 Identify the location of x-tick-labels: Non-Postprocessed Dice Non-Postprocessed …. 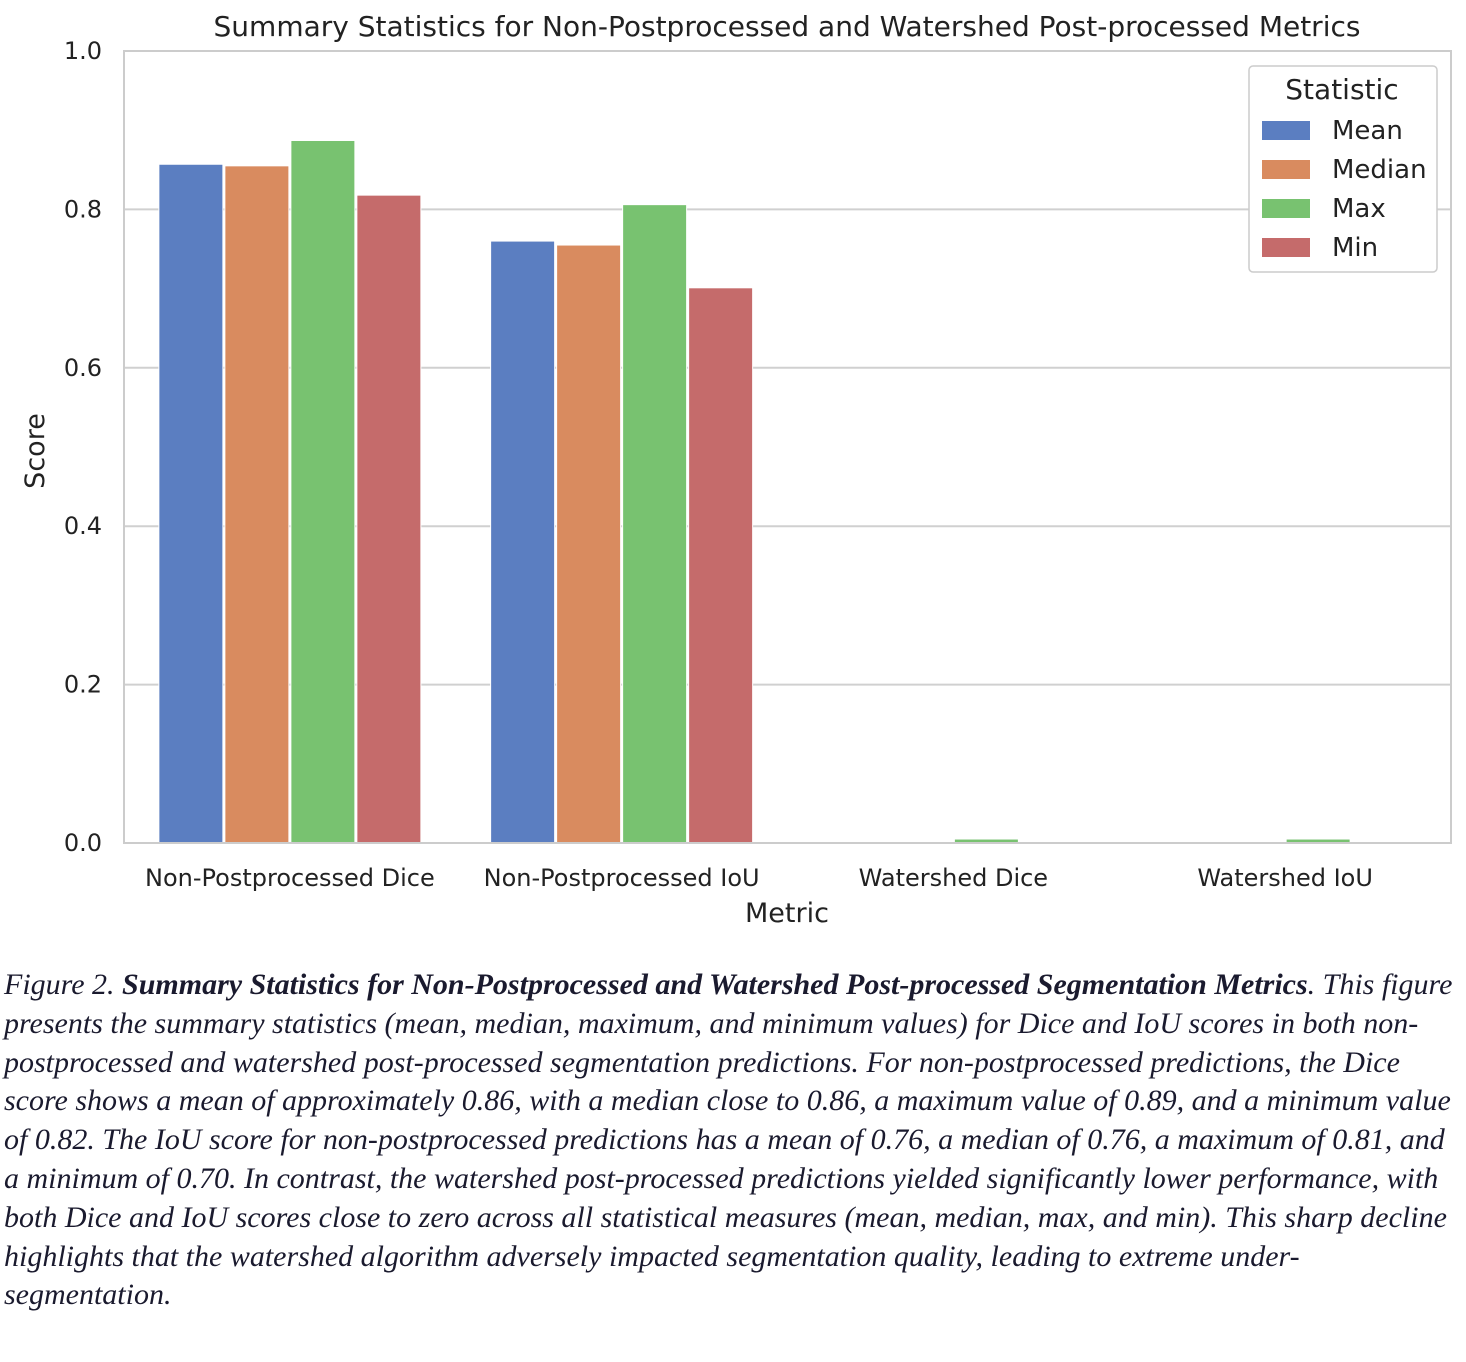
(759, 878).